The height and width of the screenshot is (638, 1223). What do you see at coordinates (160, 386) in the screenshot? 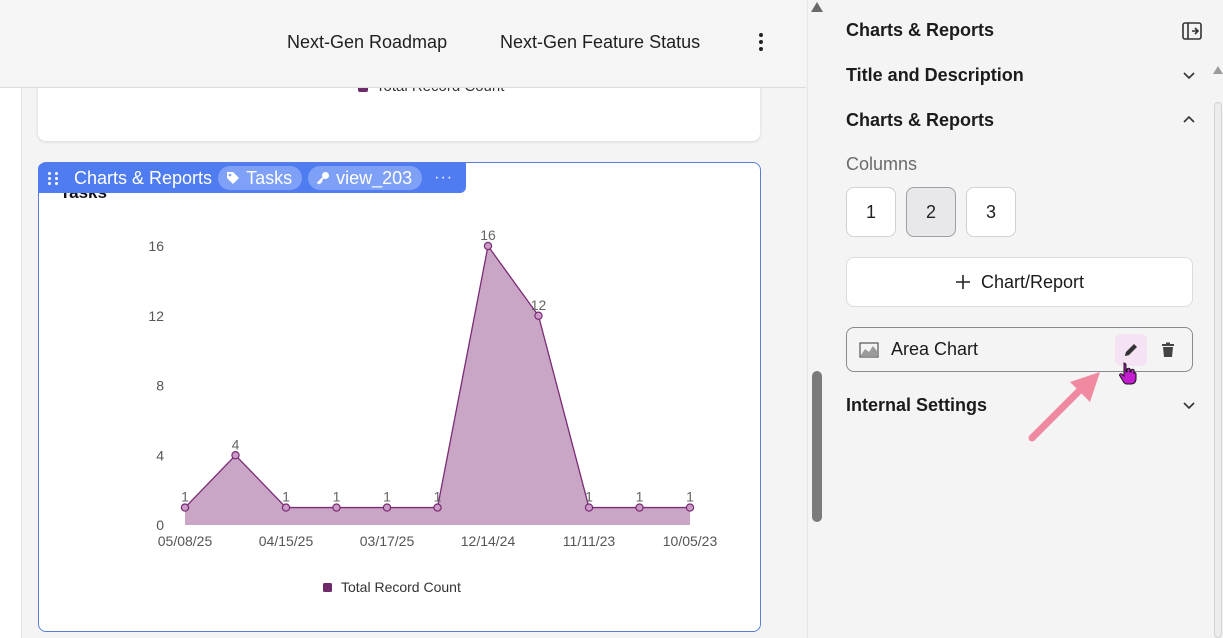
I see `y-tick-label: 8` at bounding box center [160, 386].